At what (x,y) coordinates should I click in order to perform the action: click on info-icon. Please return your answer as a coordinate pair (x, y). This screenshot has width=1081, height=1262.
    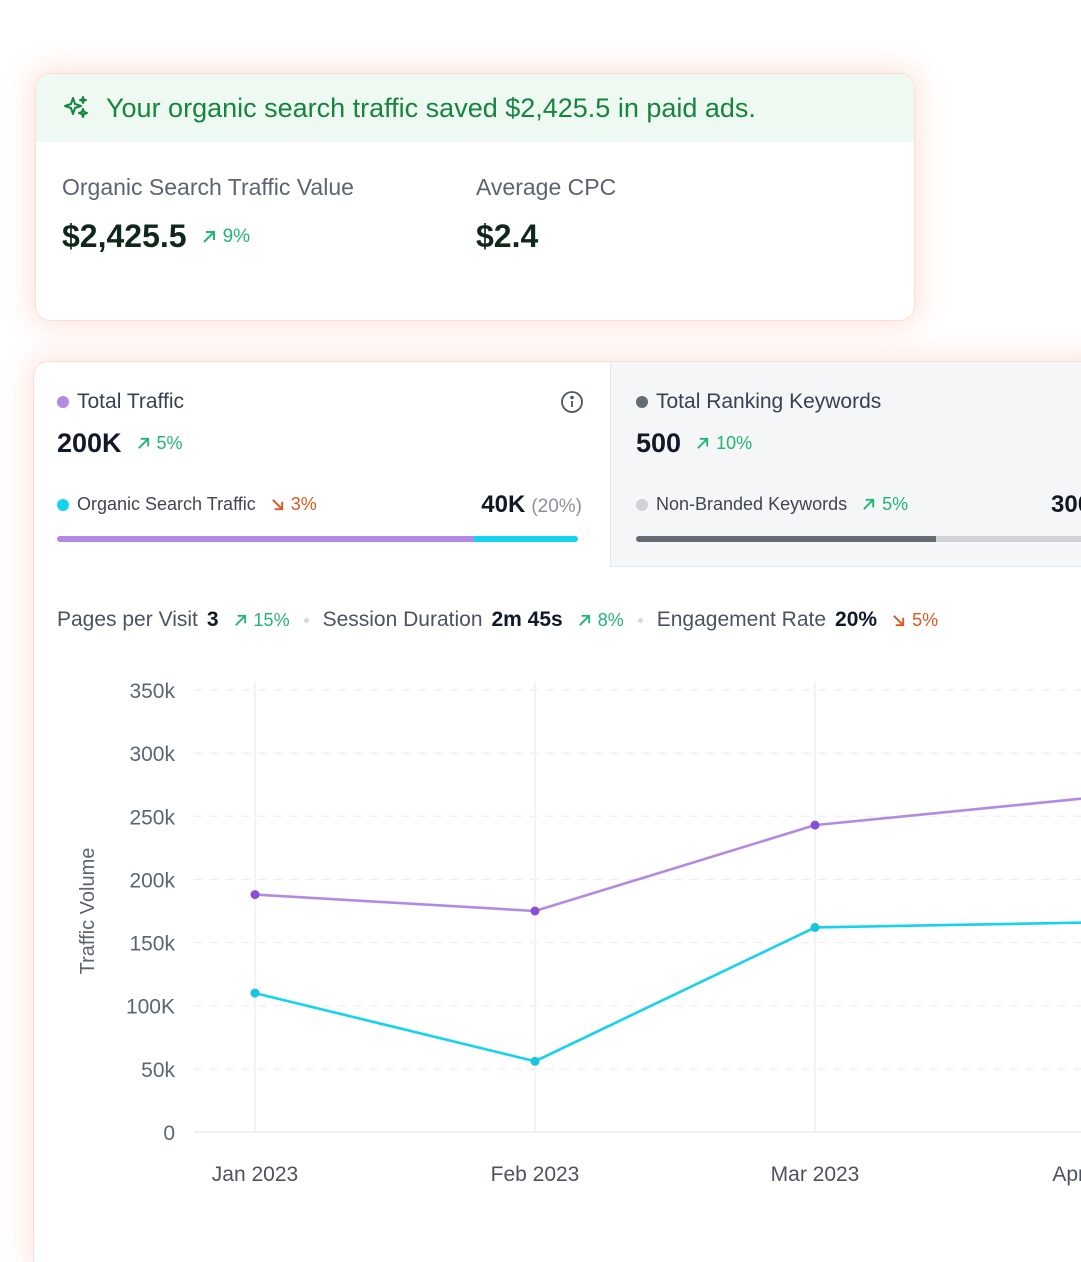
    Looking at the image, I should click on (572, 402).